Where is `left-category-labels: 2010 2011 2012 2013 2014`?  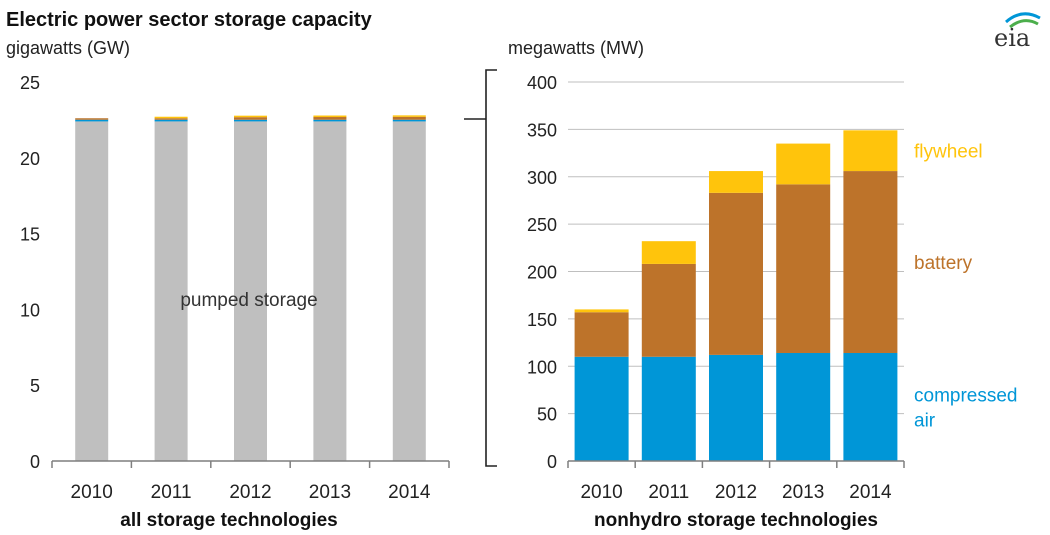 left-category-labels: 2010 2011 2012 2013 2014 is located at coordinates (251, 492).